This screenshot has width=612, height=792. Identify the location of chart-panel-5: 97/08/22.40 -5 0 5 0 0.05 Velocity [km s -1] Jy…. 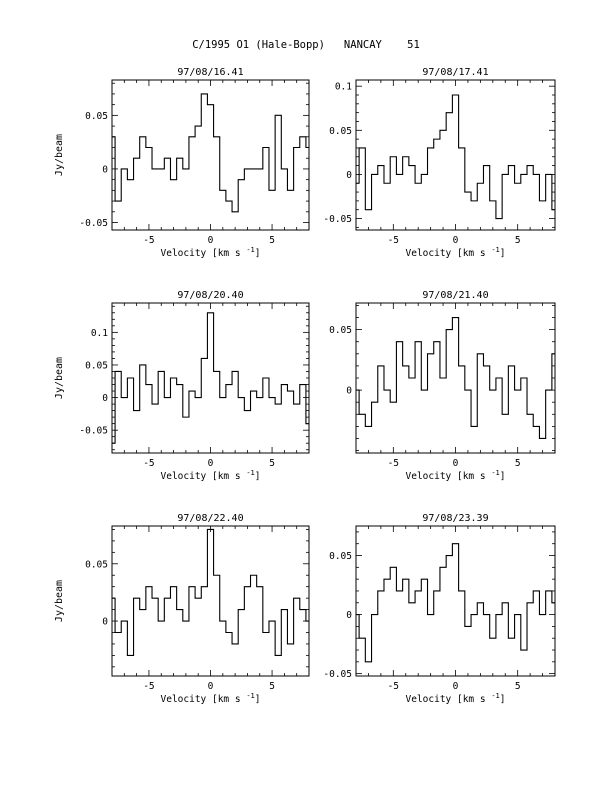
(182, 609).